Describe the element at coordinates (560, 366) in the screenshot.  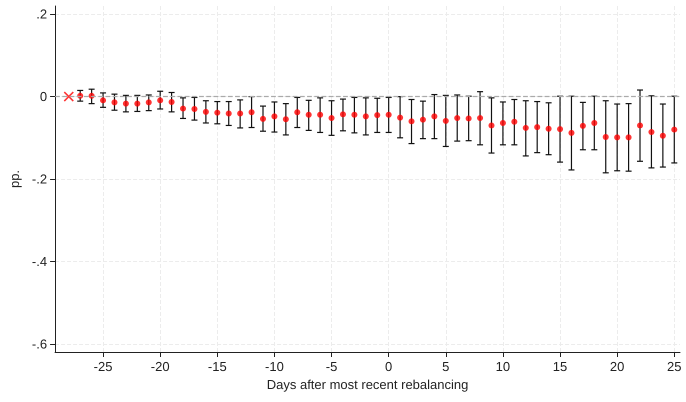
I see `x-tick-label: 15` at that location.